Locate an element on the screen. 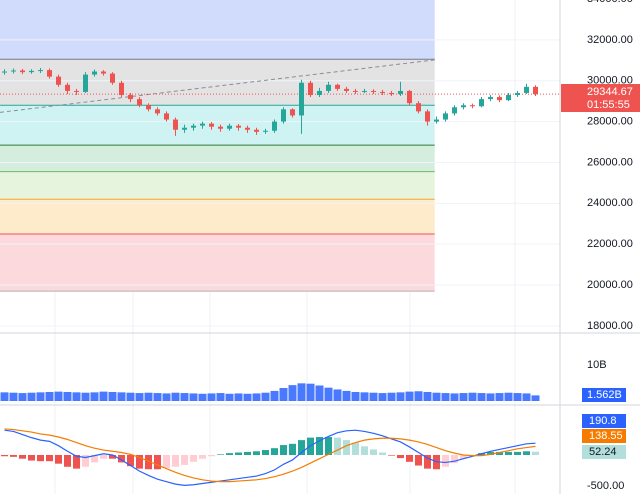  macd-line is located at coordinates (270, 457).